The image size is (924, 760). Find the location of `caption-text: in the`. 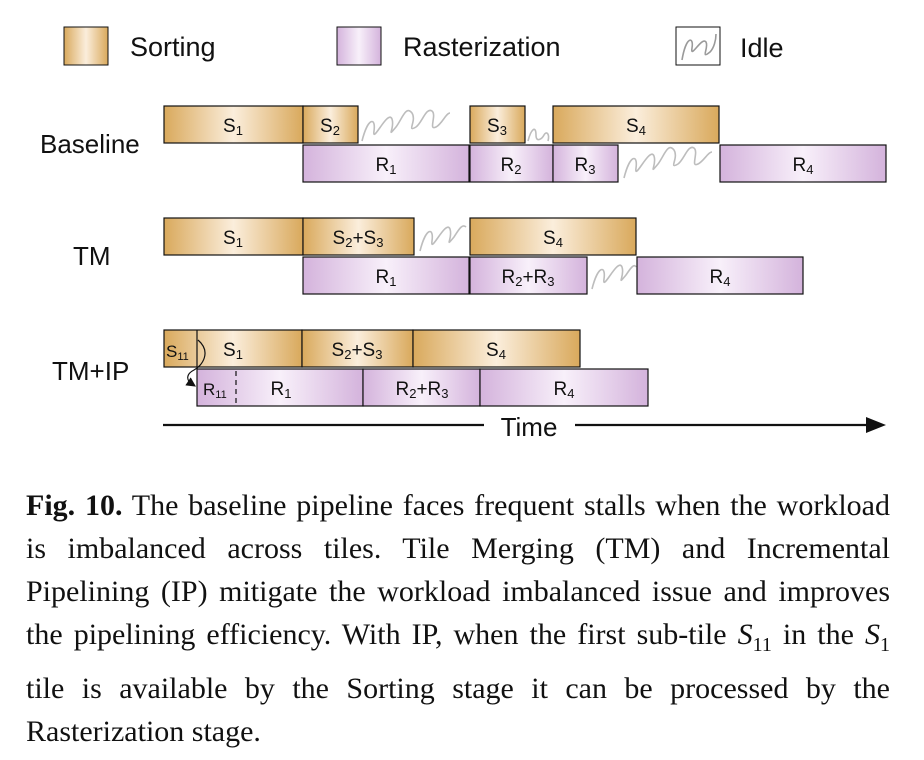

caption-text: in the is located at coordinates (818, 634).